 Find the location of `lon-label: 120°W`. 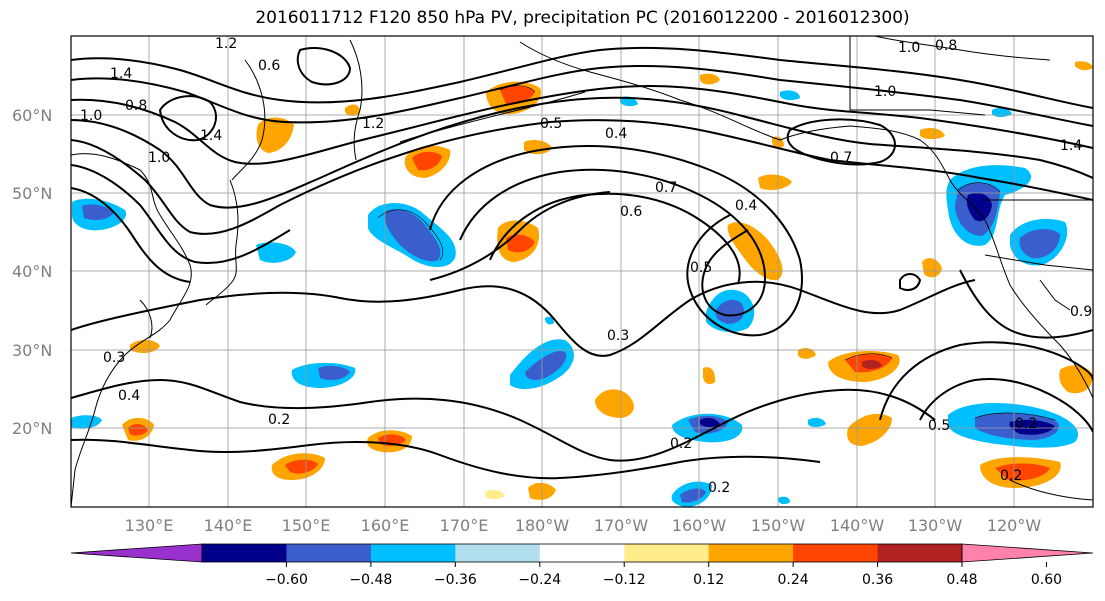

lon-label: 120°W is located at coordinates (1014, 525).